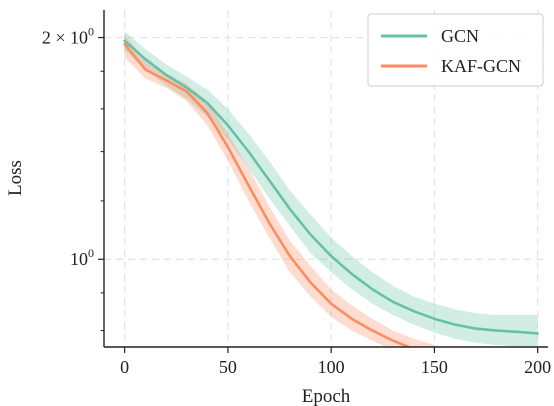  Describe the element at coordinates (326, 396) in the screenshot. I see `x-axis-label: Epoch` at that location.